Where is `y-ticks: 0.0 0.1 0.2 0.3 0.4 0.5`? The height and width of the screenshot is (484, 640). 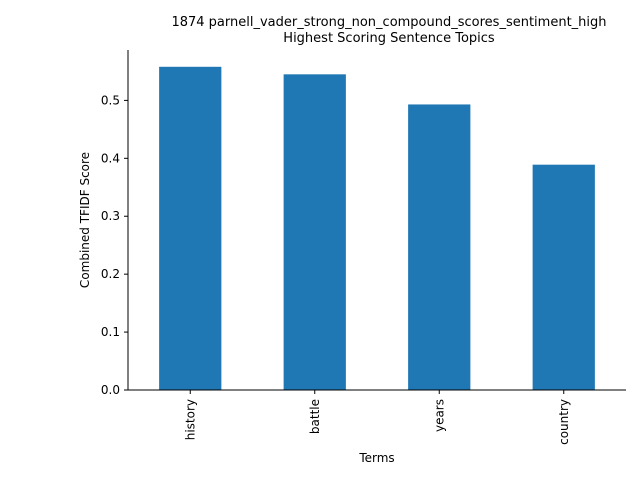
y-ticks: 0.0 0.1 0.2 0.3 0.4 0.5 is located at coordinates (114, 245).